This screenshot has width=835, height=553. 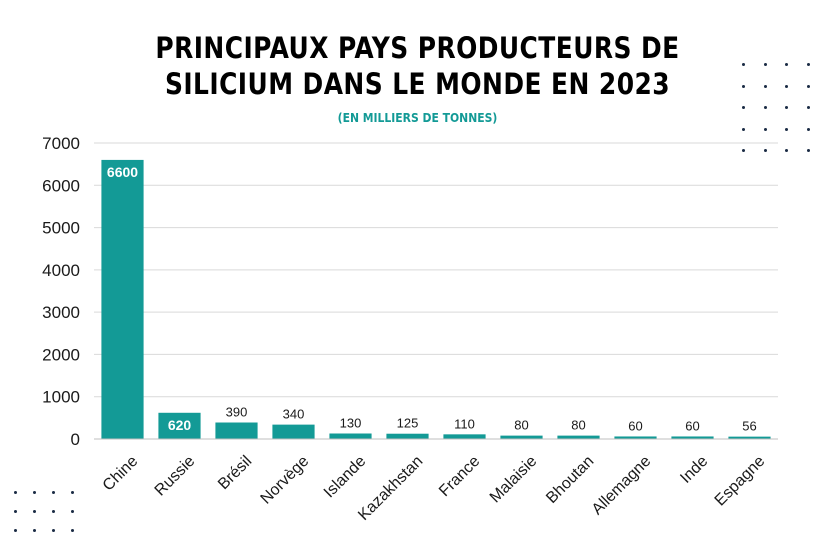 What do you see at coordinates (417, 48) in the screenshot?
I see `chart-title-line-1: PRINCIPAUX PAYS PRODUCTEURS DE` at bounding box center [417, 48].